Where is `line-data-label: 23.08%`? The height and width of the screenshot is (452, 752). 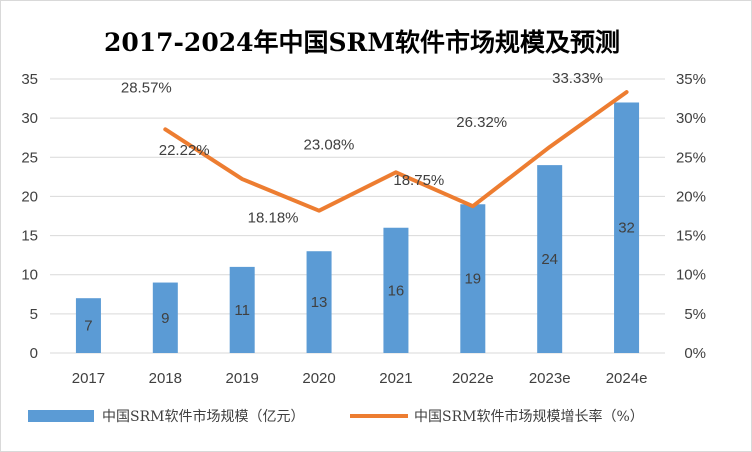
line-data-label: 23.08% is located at coordinates (329, 144).